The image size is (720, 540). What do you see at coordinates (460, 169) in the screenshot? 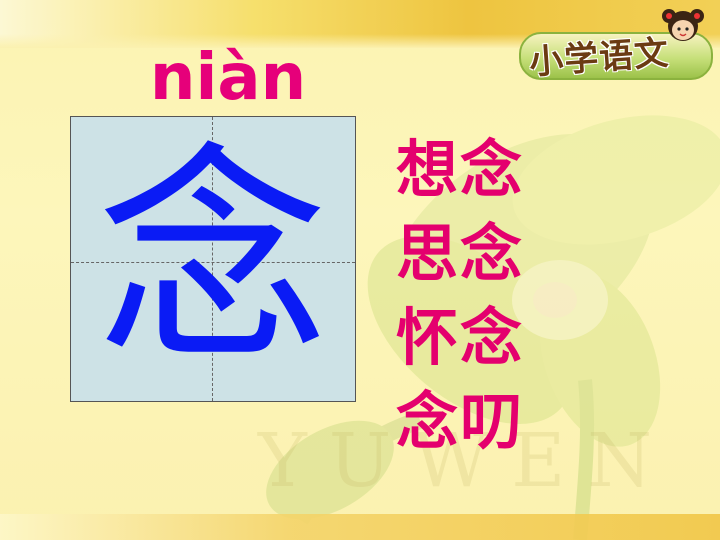
I see `word-item: 想念` at bounding box center [460, 169].